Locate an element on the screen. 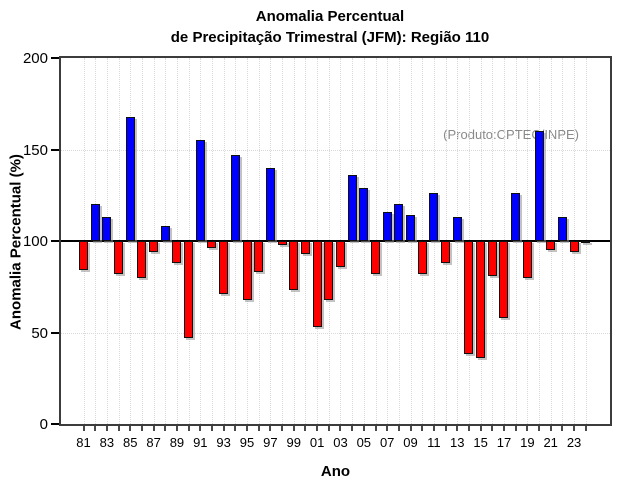  source-annotation: (Produto:CPTEC/INPE) is located at coordinates (511, 134).